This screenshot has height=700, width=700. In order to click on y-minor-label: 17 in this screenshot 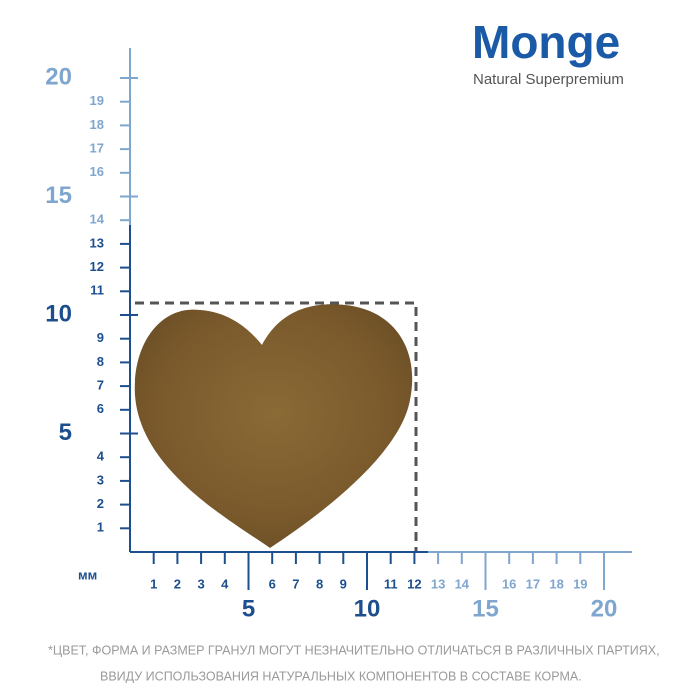, I will do `click(97, 148)`.